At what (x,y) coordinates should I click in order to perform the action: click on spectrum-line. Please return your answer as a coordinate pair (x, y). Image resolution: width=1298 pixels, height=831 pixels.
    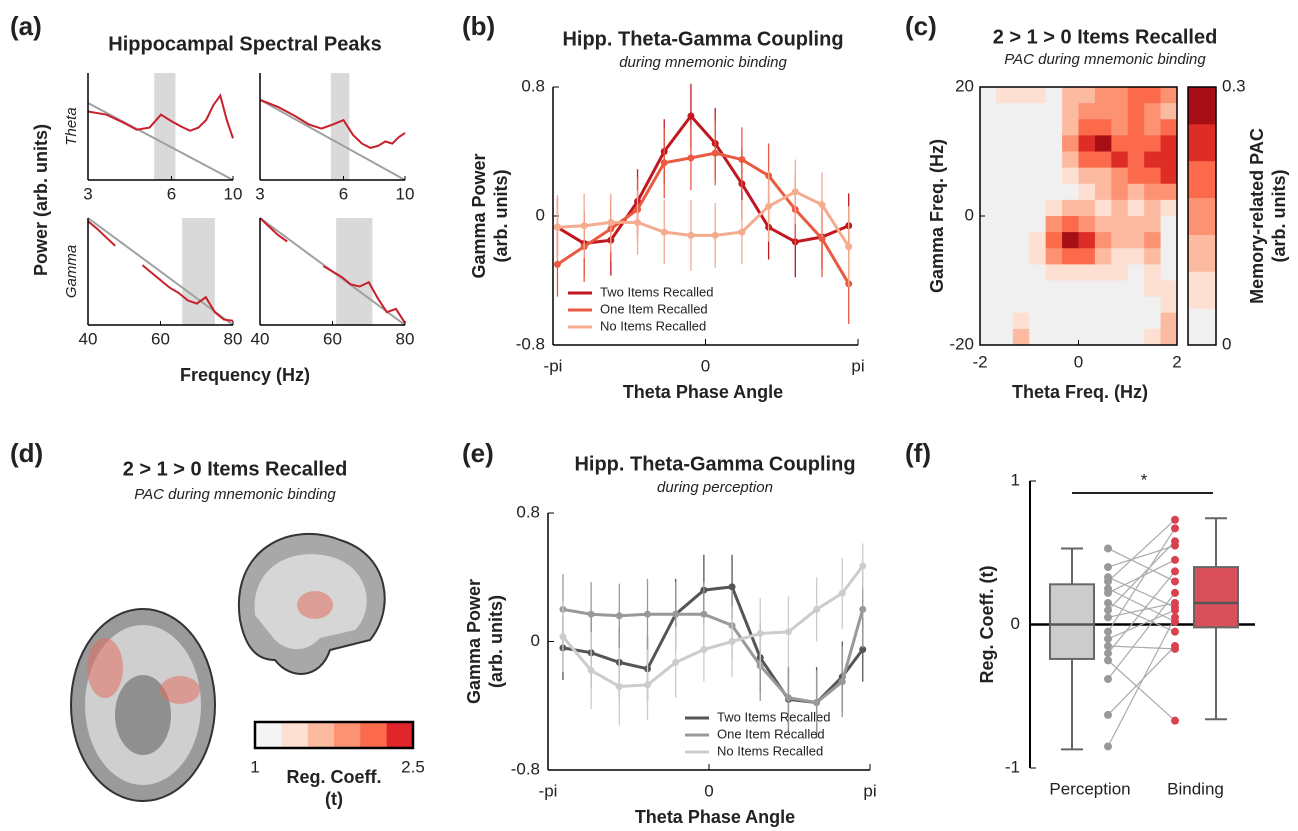
    Looking at the image, I should click on (332, 123).